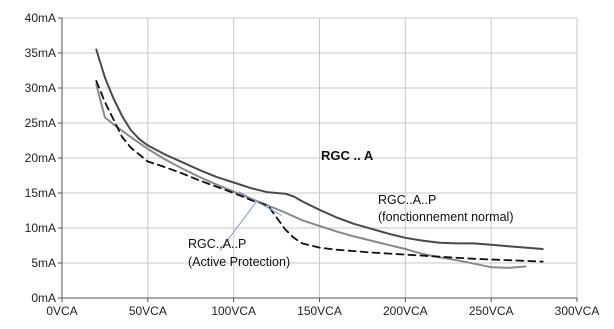  What do you see at coordinates (40, 53) in the screenshot?
I see `y-tick-label: 35mA` at bounding box center [40, 53].